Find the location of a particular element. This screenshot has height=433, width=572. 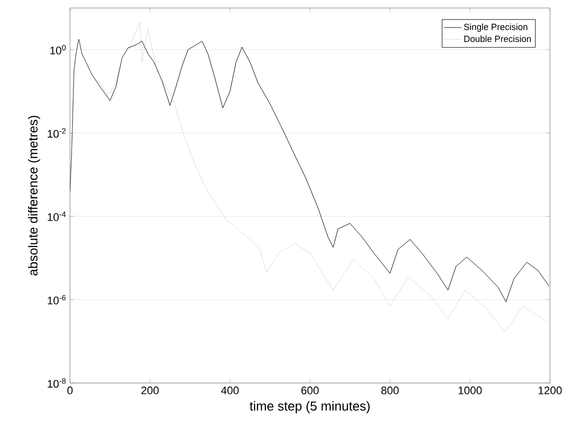

x-tick-label: 200 is located at coordinates (150, 390).